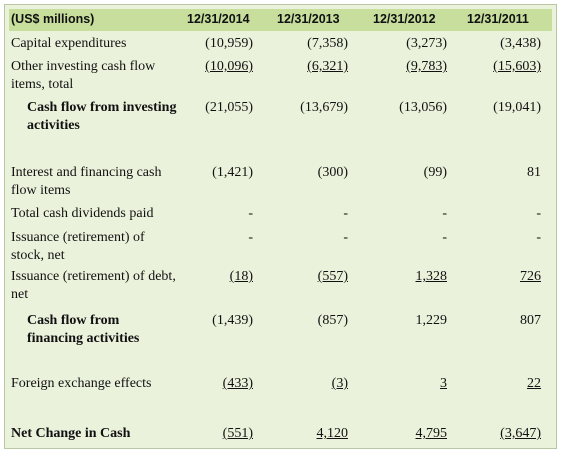 The height and width of the screenshot is (453, 563). What do you see at coordinates (517, 66) in the screenshot?
I see `cell-value: (15,603)` at bounding box center [517, 66].